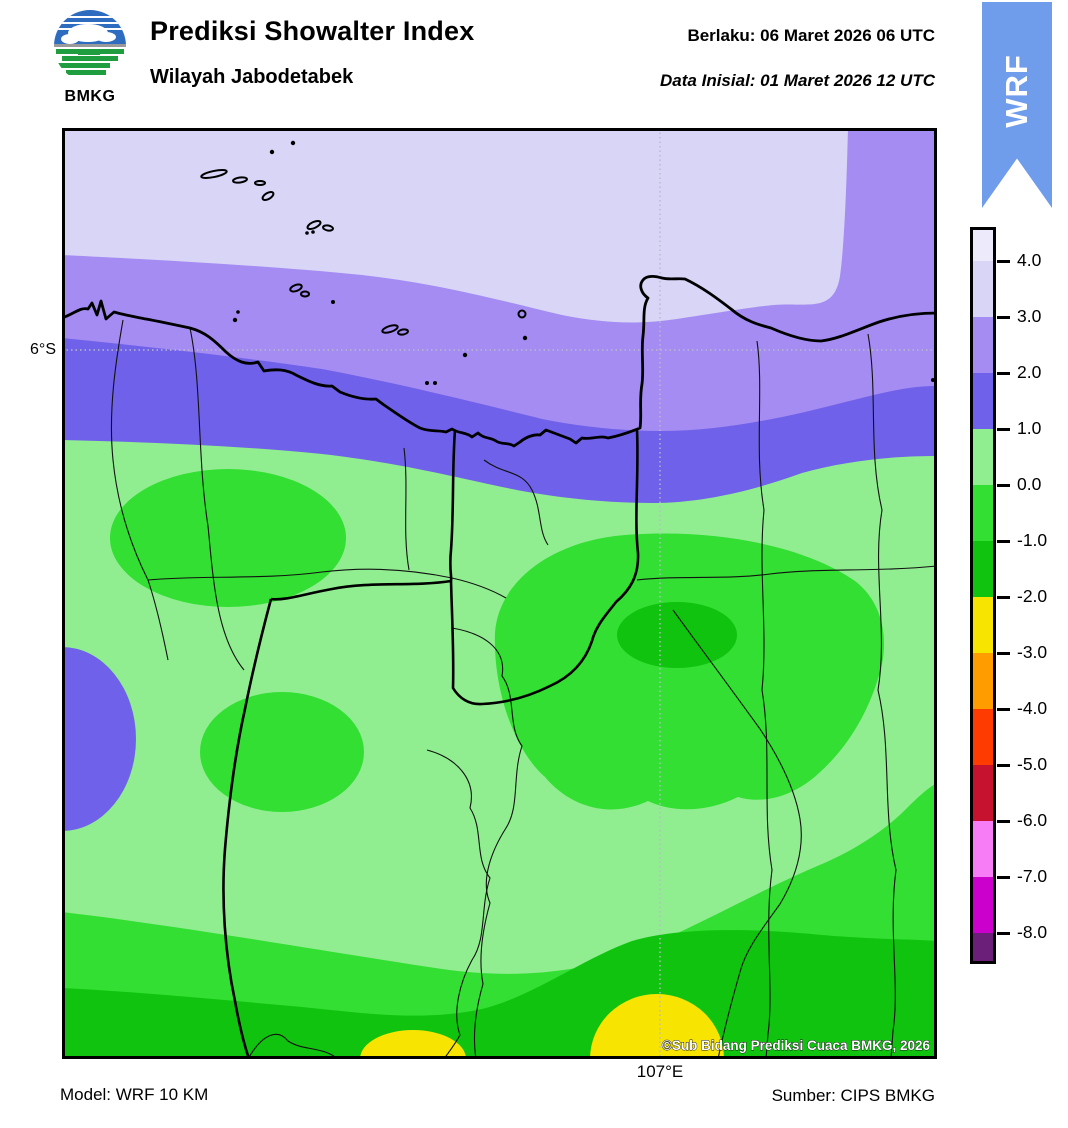  Describe the element at coordinates (1032, 876) in the screenshot. I see `colorbar-tick-label: -7.0` at that location.